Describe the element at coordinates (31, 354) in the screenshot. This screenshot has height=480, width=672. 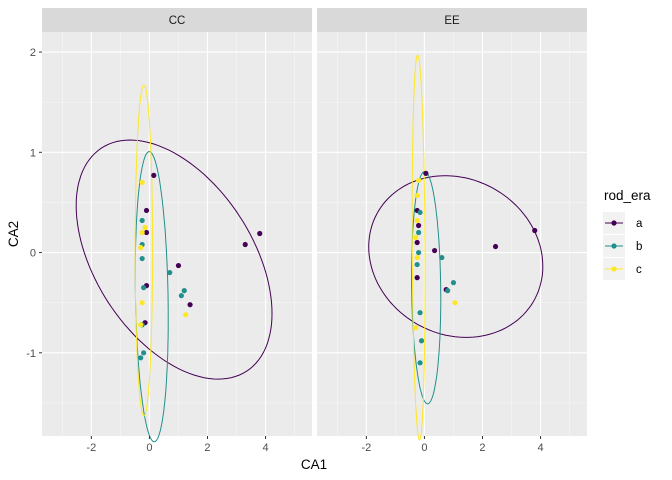
I see `y-tick-label: -1` at that location.